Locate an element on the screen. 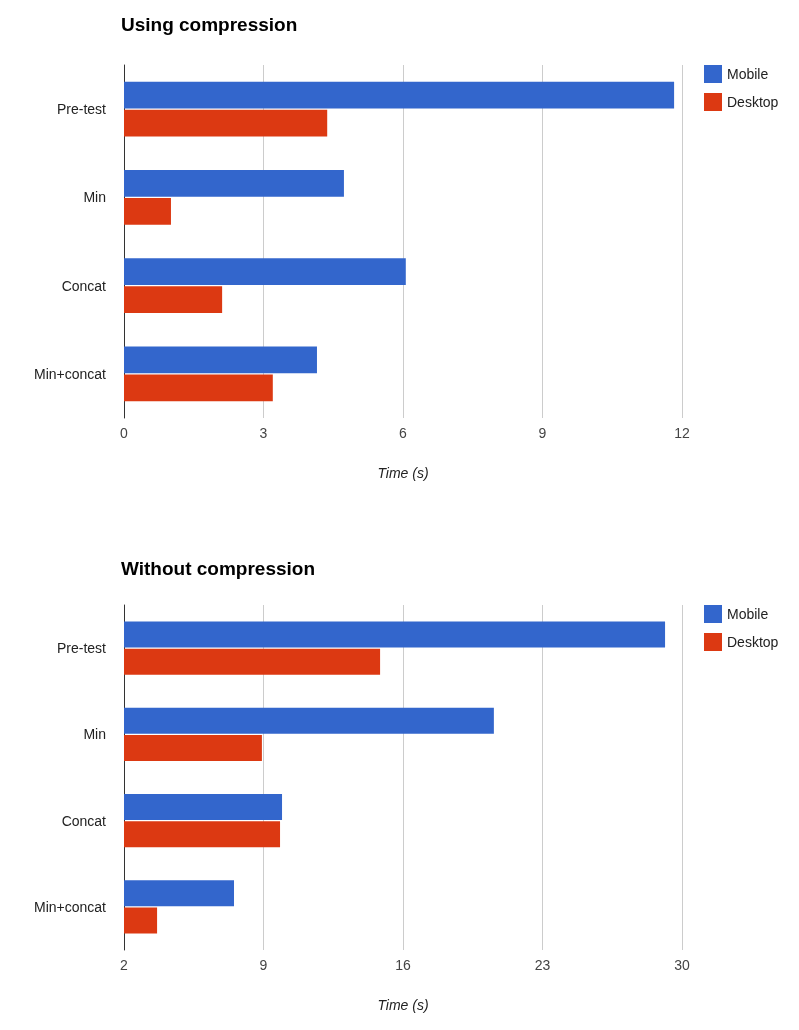 The height and width of the screenshot is (1030, 799). chart-title: Using compression is located at coordinates (209, 24).